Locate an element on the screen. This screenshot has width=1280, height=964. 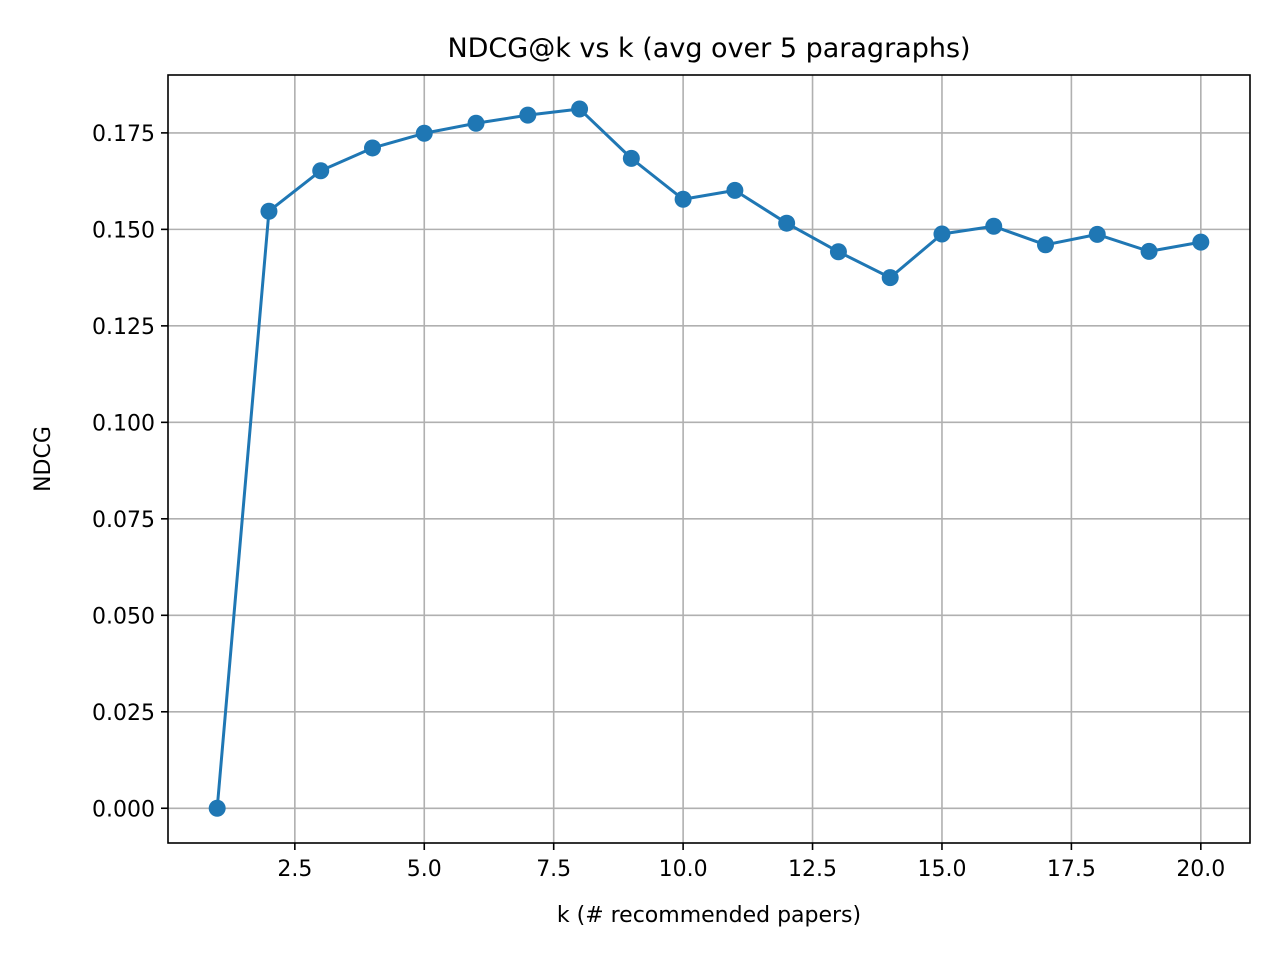
x-tick-label: 15.0 is located at coordinates (941, 869).